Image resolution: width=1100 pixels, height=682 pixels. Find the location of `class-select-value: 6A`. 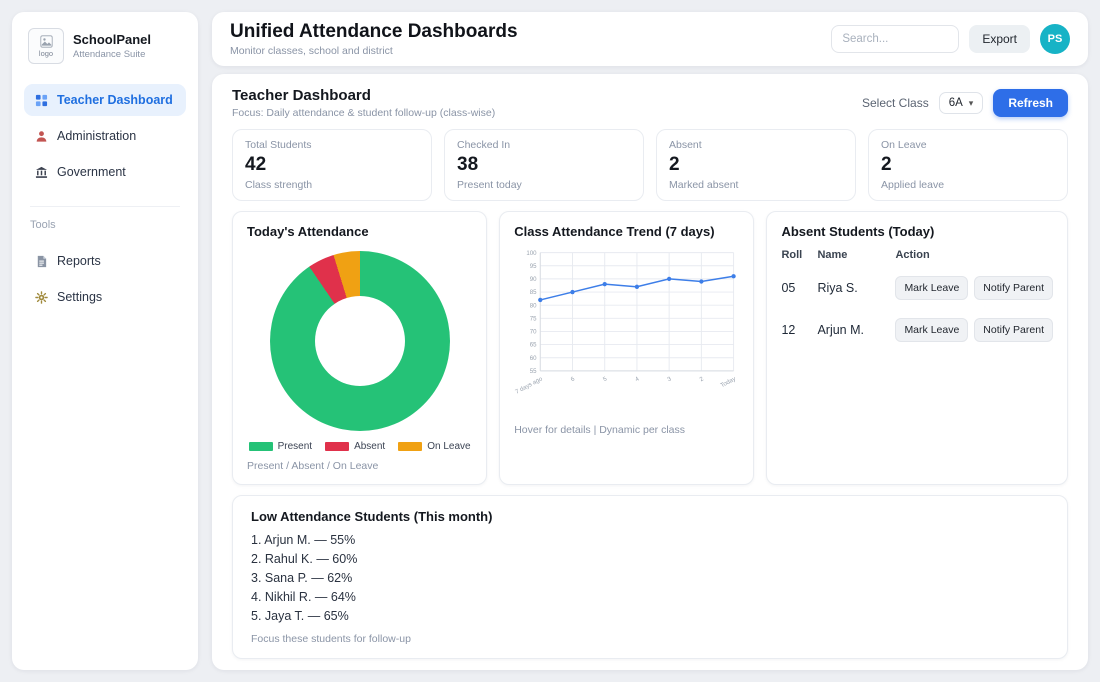

class-select-value: 6A is located at coordinates (955, 103).